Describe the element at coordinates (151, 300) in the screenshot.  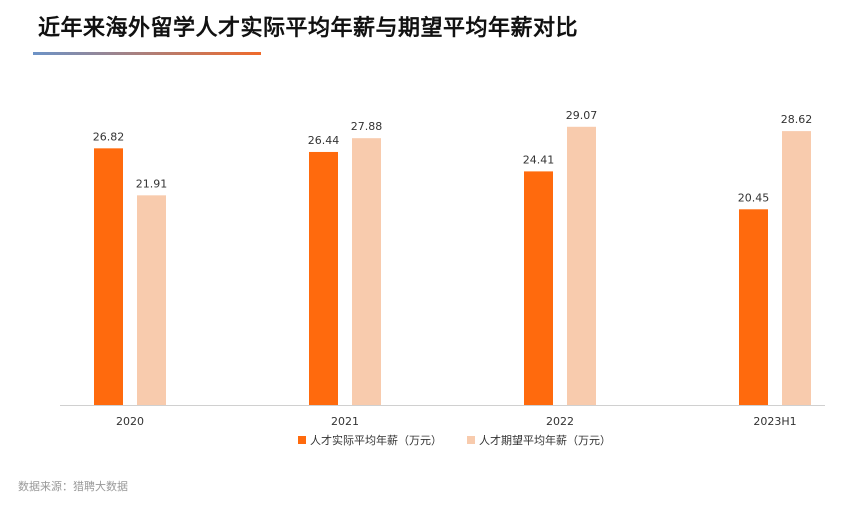
I see `bar-expected-2020` at that location.